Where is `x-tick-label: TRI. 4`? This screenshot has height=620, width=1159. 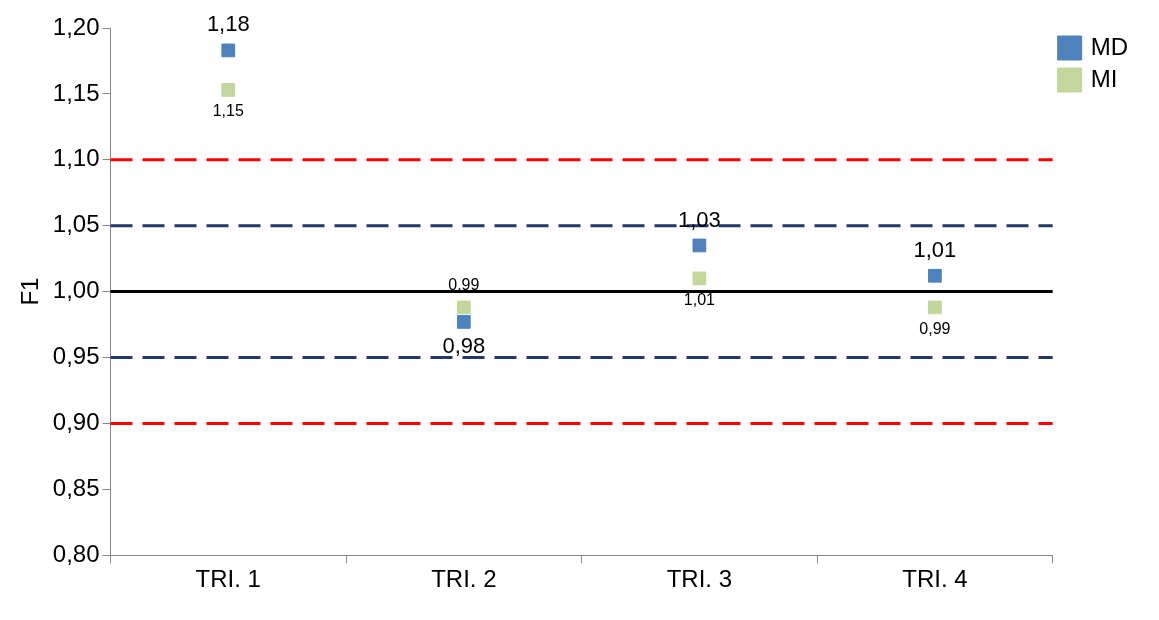
x-tick-label: TRI. 4 is located at coordinates (935, 579).